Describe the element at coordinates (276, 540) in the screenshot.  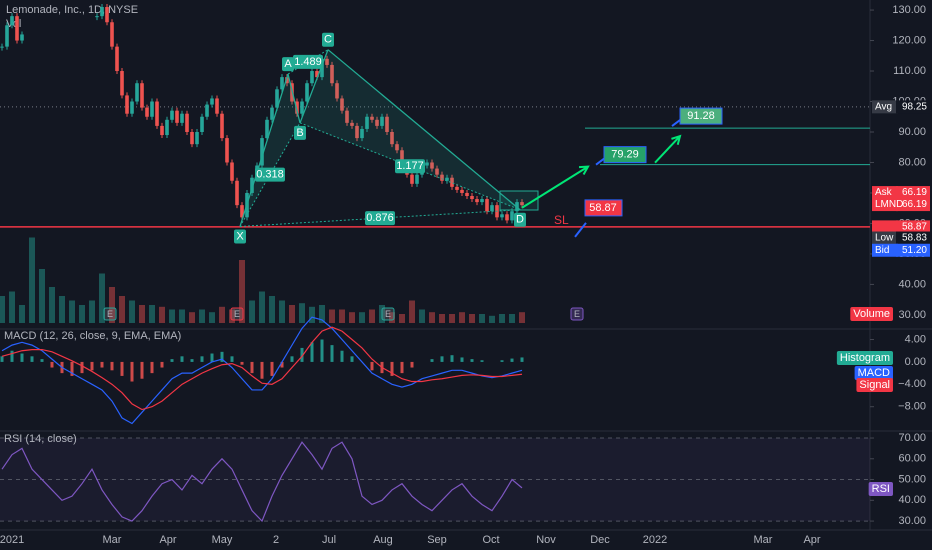
I see `x-tick-label: 2` at that location.